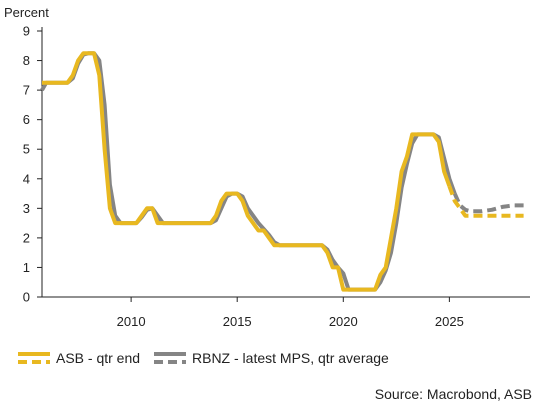 The width and height of the screenshot is (557, 407). What do you see at coordinates (453, 394) in the screenshot?
I see `source-note: Source: Macrobond, ASB` at bounding box center [453, 394].